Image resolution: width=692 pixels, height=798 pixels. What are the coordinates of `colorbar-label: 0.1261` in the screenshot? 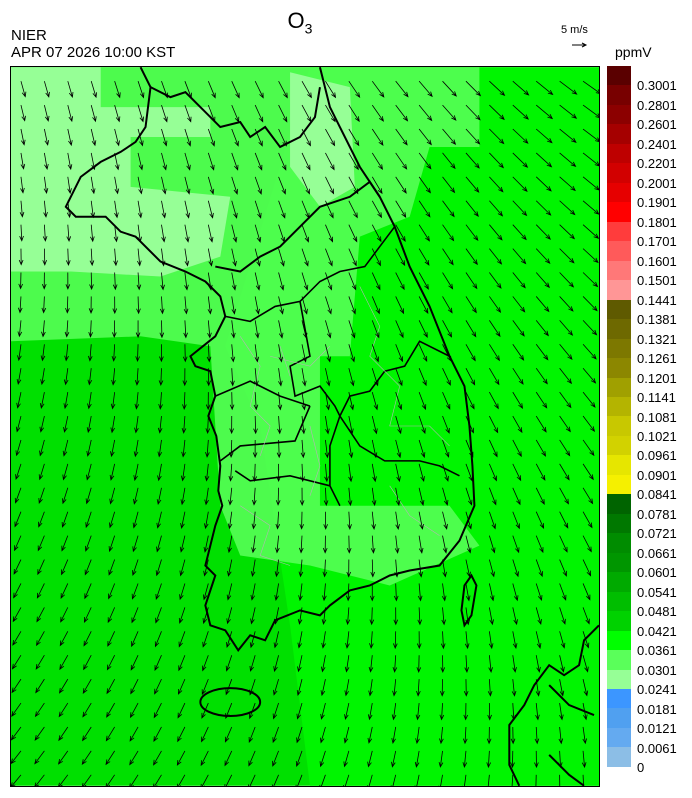 It's located at (657, 359).